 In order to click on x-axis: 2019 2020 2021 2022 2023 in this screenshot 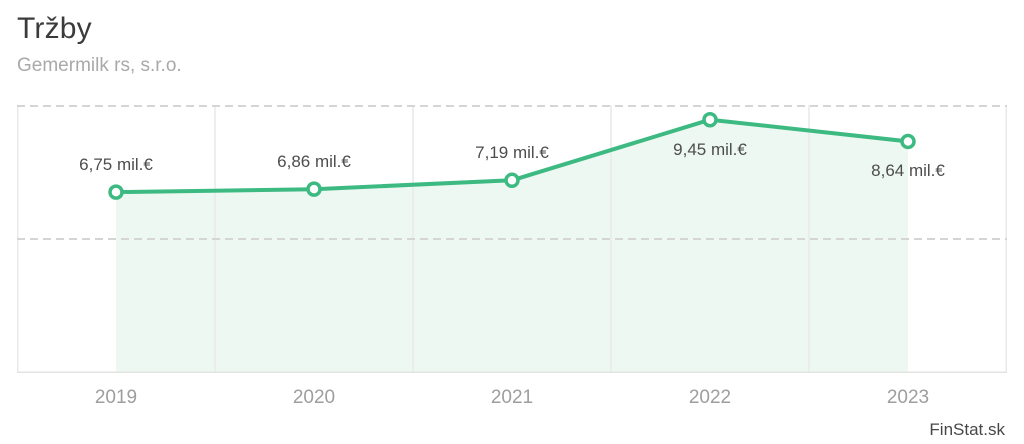, I will do `click(512, 399)`.